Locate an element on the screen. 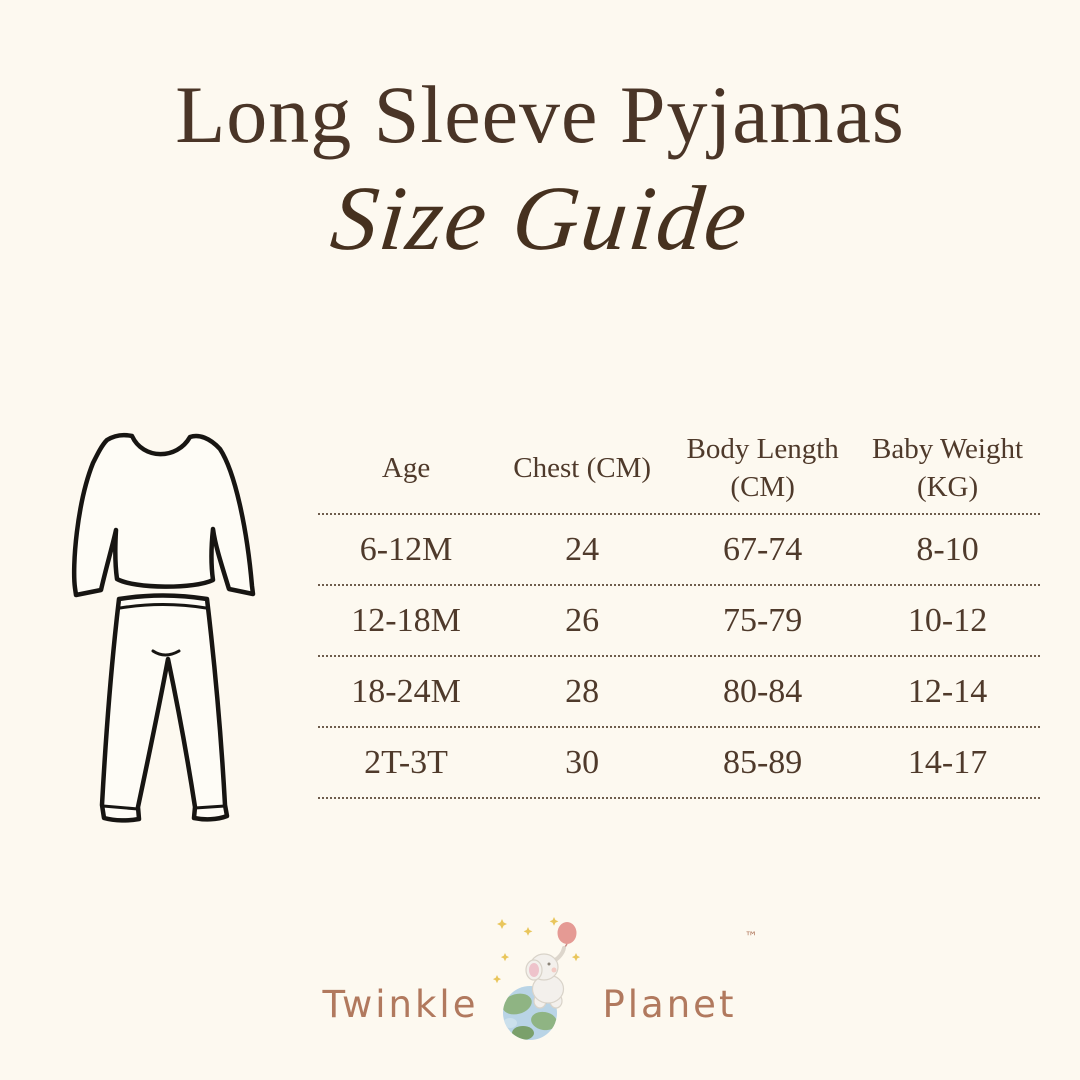 Image resolution: width=1080 pixels, height=1080 pixels. cell-baby-weight: 8-10 is located at coordinates (947, 549).